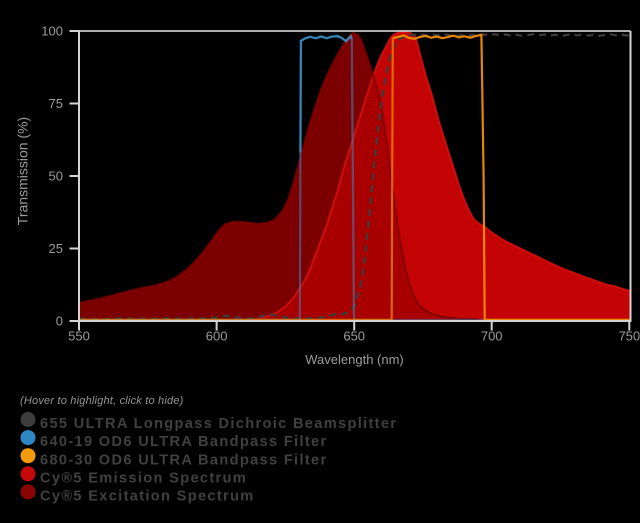  Describe the element at coordinates (102, 401) in the screenshot. I see `svg-text:(Hover to highlight, click to: (Hover to highlight, click to hide)` at that location.